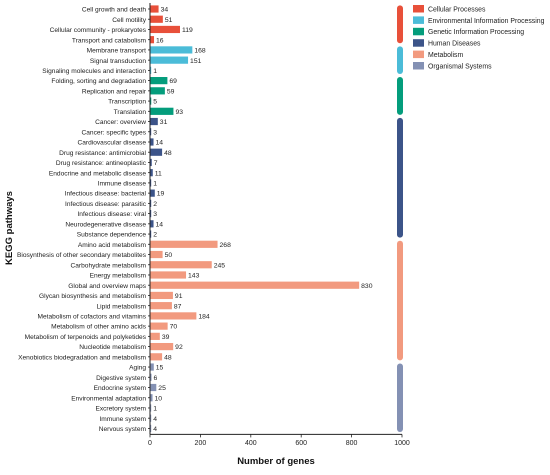  What do you see at coordinates (120, 122) in the screenshot?
I see `category-label: Cancer: overview` at bounding box center [120, 122].